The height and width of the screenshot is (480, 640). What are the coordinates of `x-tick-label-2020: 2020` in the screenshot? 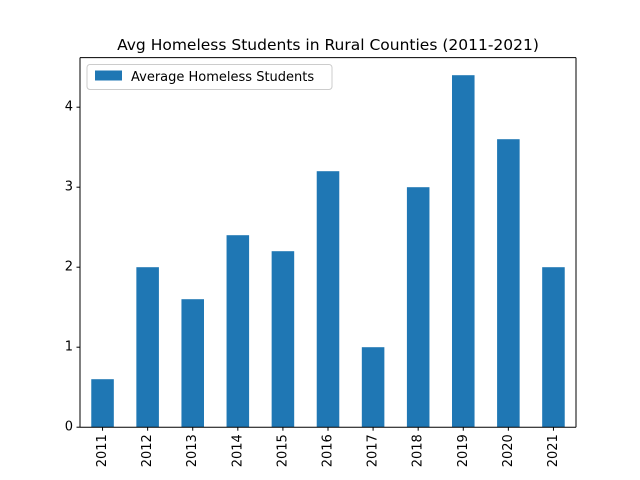 It's located at (508, 450).